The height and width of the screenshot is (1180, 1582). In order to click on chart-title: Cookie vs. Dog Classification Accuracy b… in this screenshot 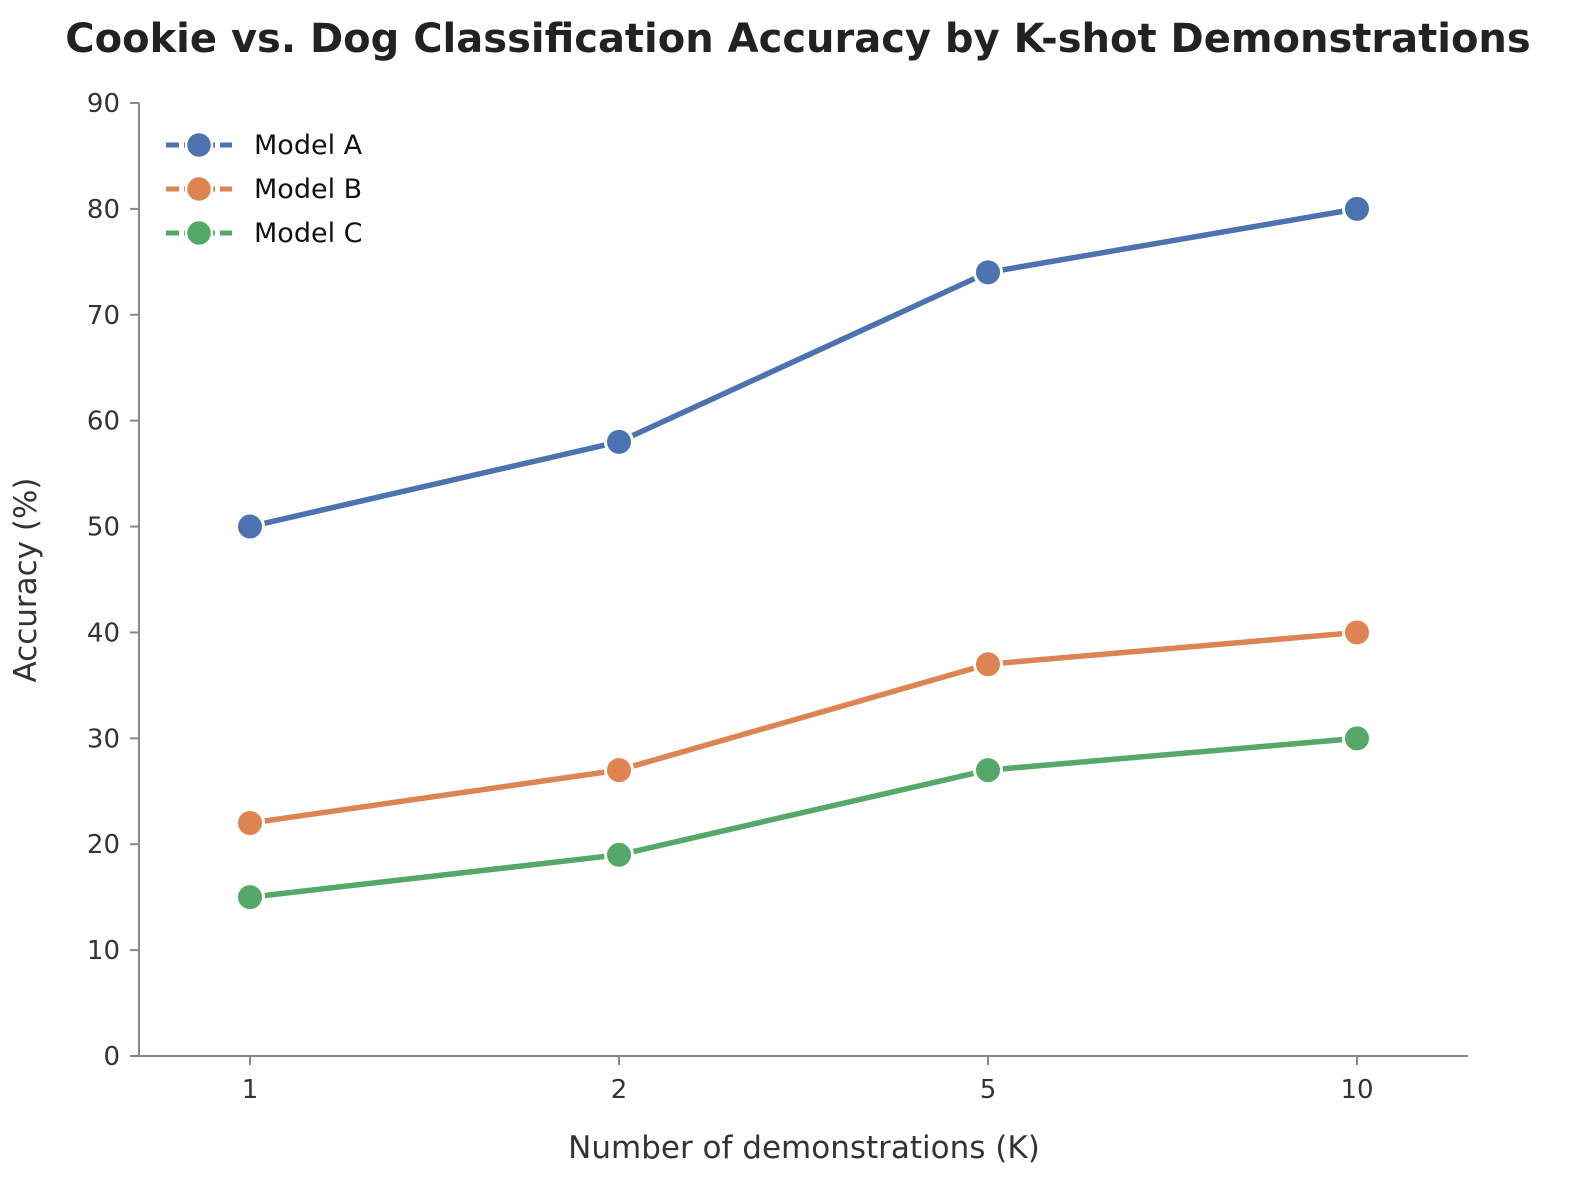, I will do `click(797, 39)`.